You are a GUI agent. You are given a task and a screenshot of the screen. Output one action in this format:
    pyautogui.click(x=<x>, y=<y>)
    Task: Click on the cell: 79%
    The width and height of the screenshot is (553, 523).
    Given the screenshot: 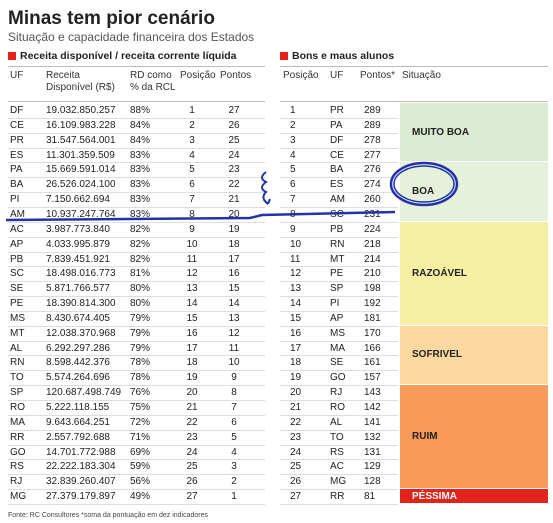 What is the action you would take?
    pyautogui.click(x=140, y=318)
    